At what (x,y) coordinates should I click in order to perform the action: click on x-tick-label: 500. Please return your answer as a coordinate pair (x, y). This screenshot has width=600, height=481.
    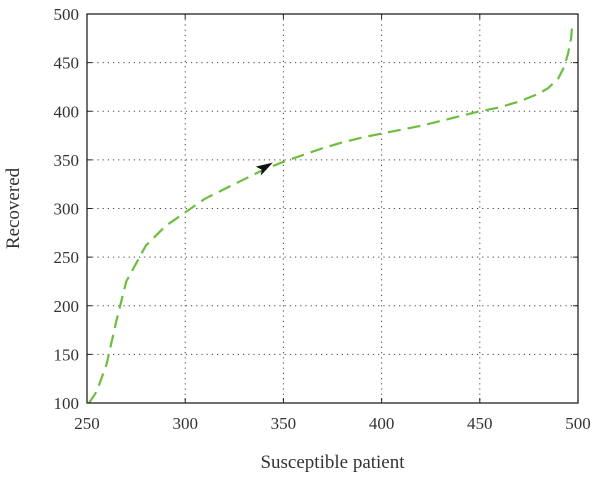
    Looking at the image, I should click on (578, 423).